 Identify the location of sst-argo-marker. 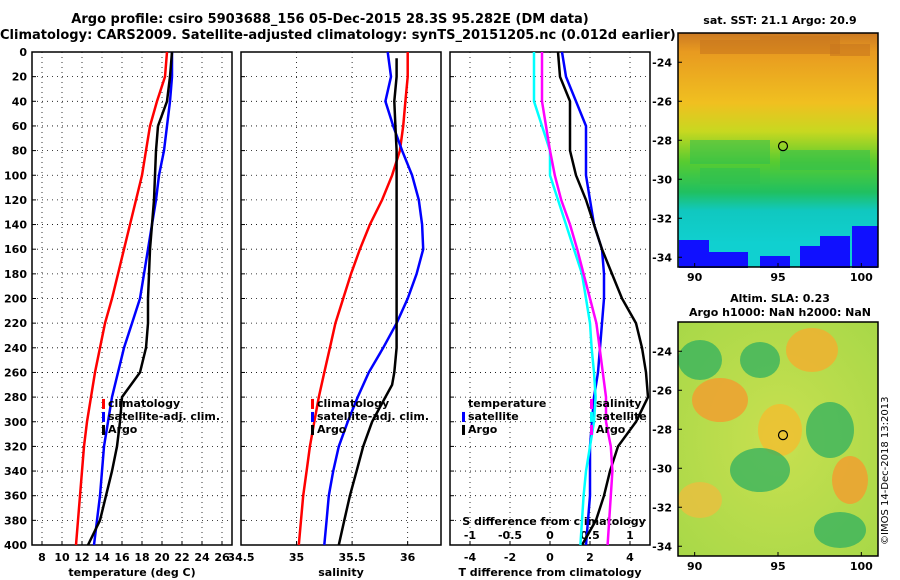
(783, 146).